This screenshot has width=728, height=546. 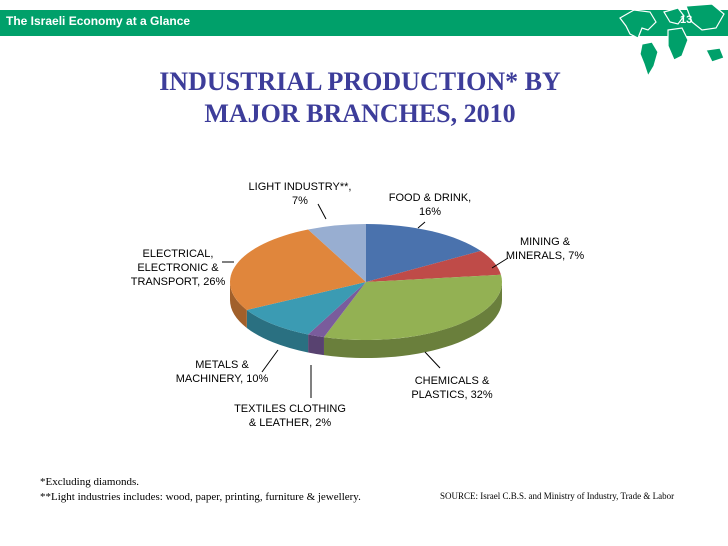 What do you see at coordinates (298, 269) in the screenshot?
I see `pie-slice-electrical-electronic-transport` at bounding box center [298, 269].